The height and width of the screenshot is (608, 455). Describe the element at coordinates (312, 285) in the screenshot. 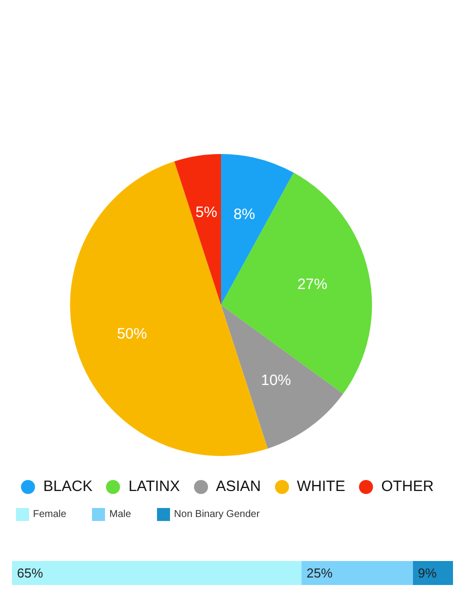

I see `data-label: 27%` at that location.